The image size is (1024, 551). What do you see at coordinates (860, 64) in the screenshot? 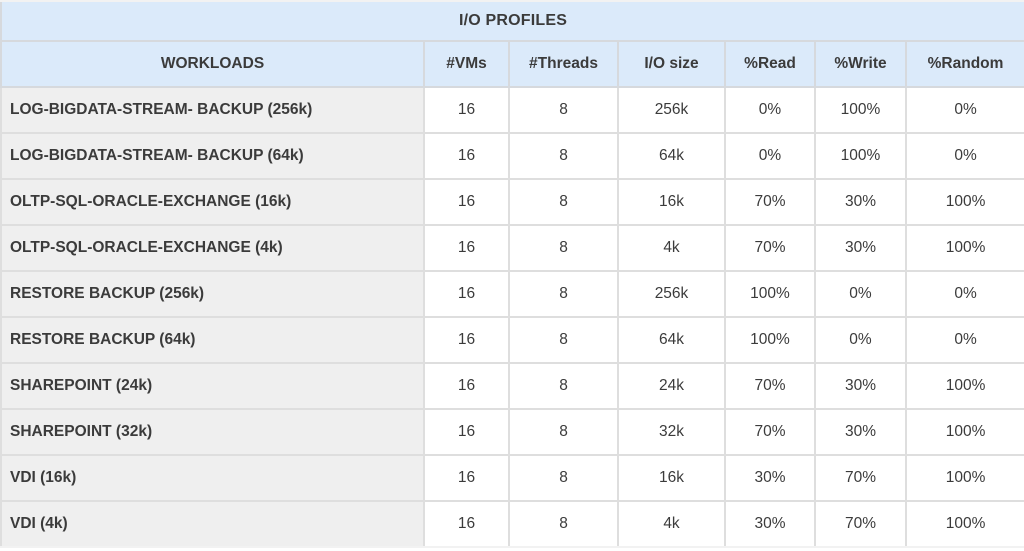
I see `column-header-write: %Write` at bounding box center [860, 64].